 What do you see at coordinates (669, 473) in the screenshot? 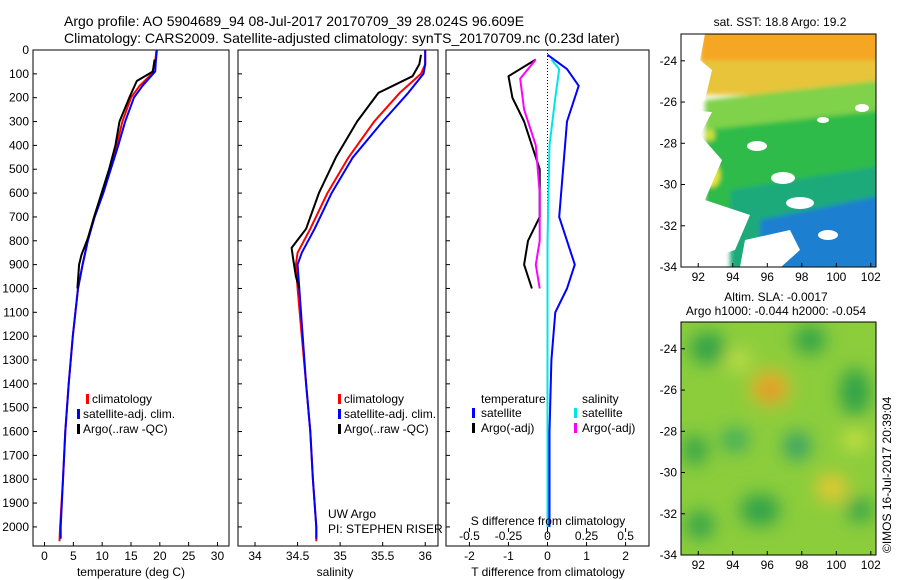
I see `map-y-tick-label: -30` at bounding box center [669, 473].